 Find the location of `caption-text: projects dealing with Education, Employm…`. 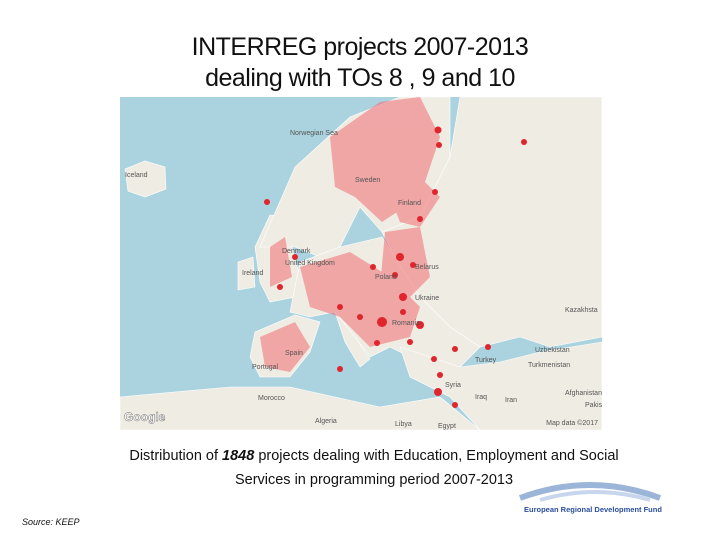

caption-text: projects dealing with Education, Employm… is located at coordinates (436, 456).